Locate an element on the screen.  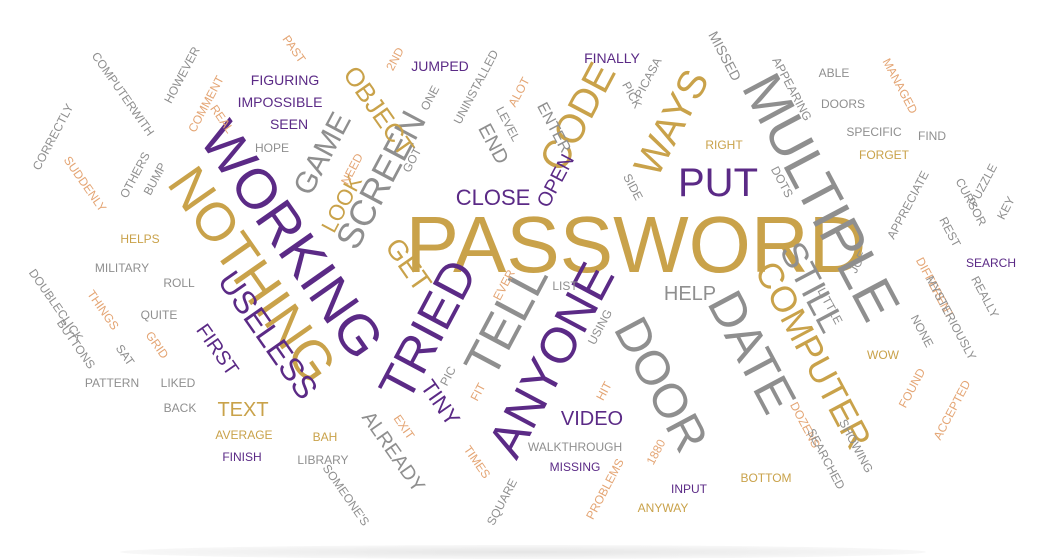
word-appreciate: APPRECIATE is located at coordinates (908, 205).